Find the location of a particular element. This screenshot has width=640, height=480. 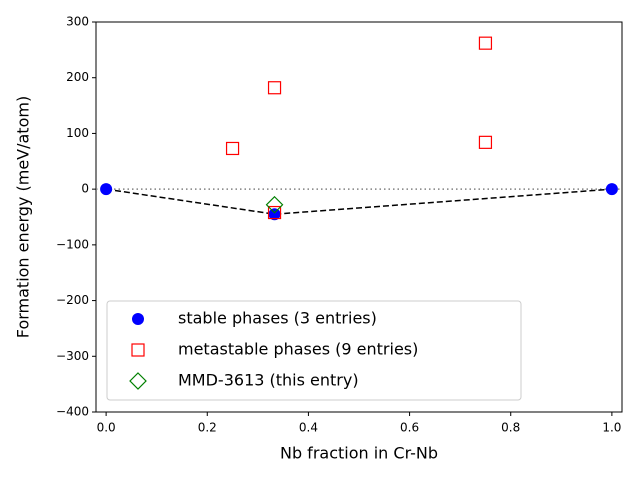

y-axis-label: Formation energy (meV/atom) is located at coordinates (23, 217).